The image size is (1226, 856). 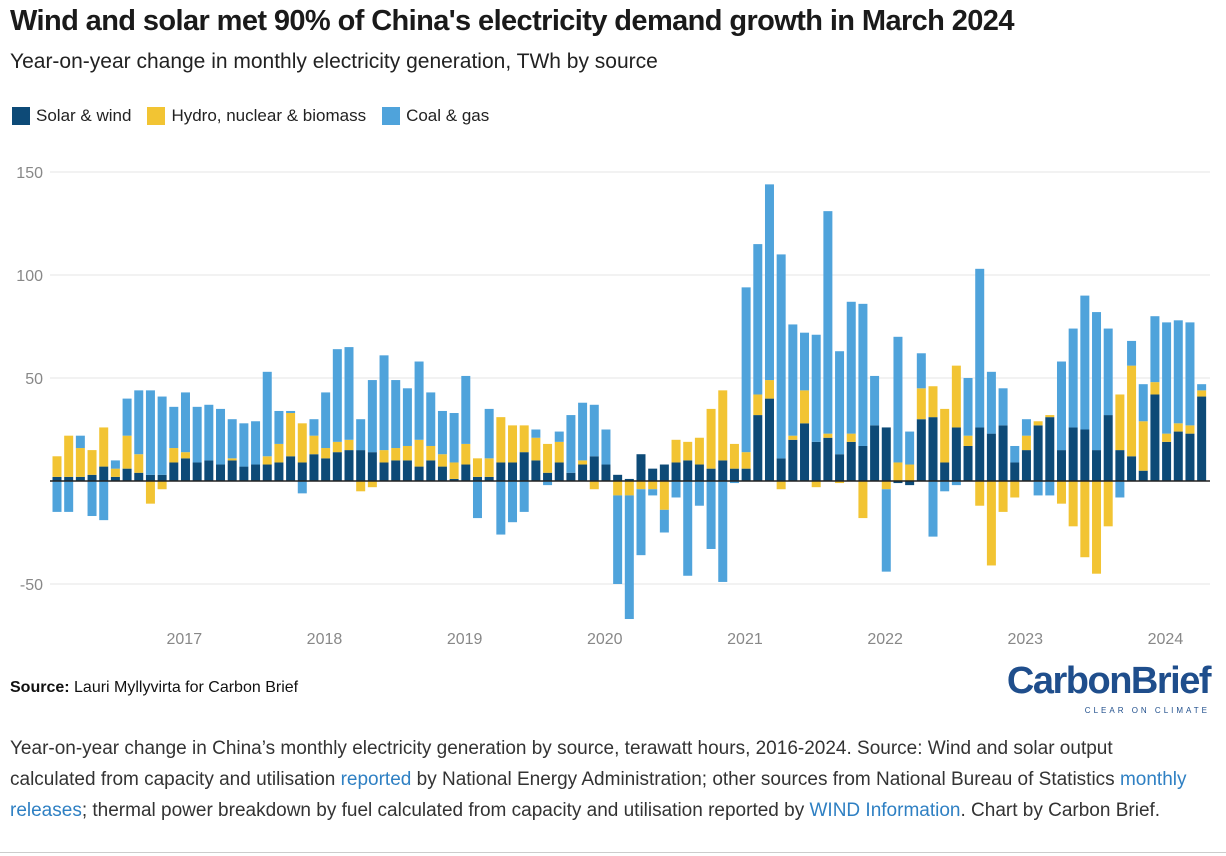 I want to click on x-tick-label: 2021, so click(x=745, y=639).